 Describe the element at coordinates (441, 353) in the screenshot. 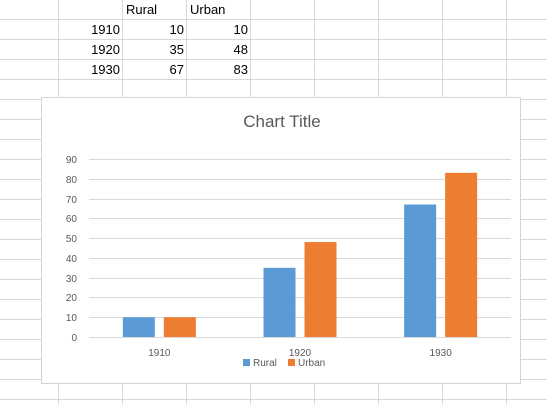

I see `x-tick-label: 1930` at that location.